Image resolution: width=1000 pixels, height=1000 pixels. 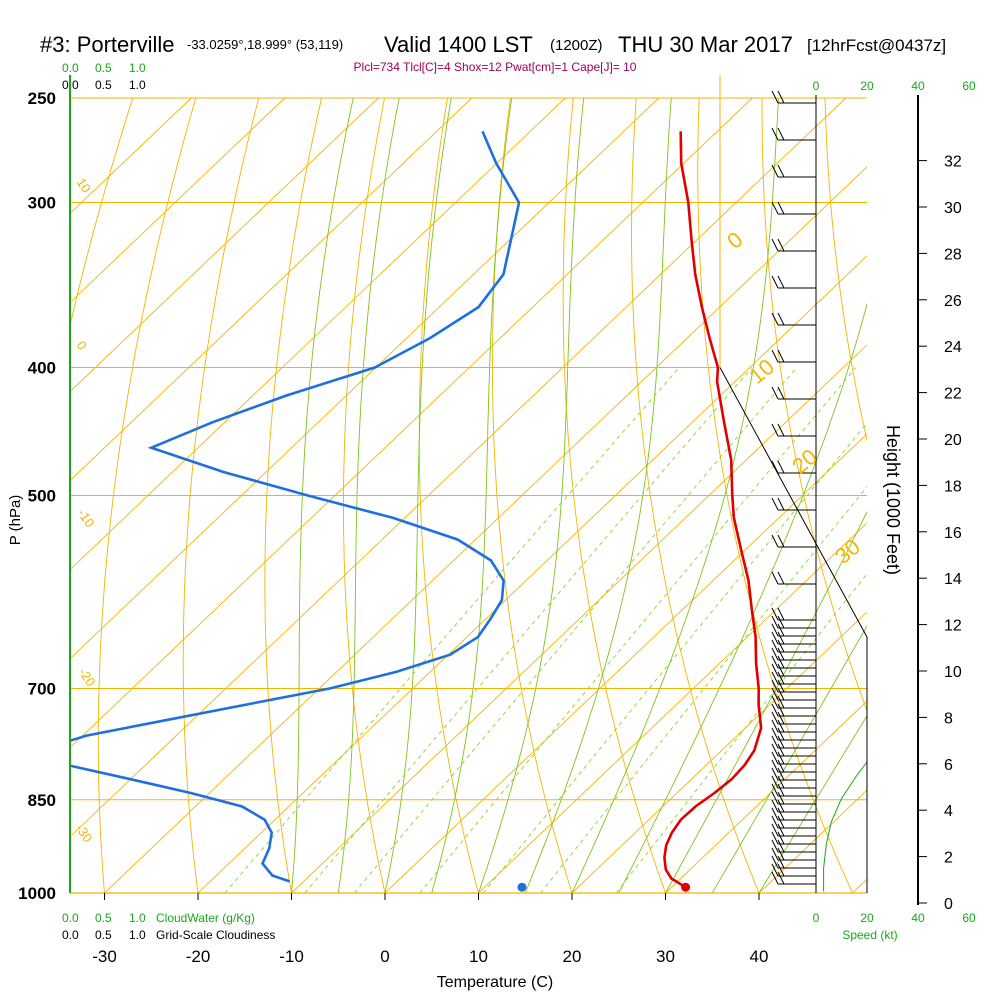 What do you see at coordinates (686, 887) in the screenshot?
I see `surface-temp-dot` at bounding box center [686, 887].